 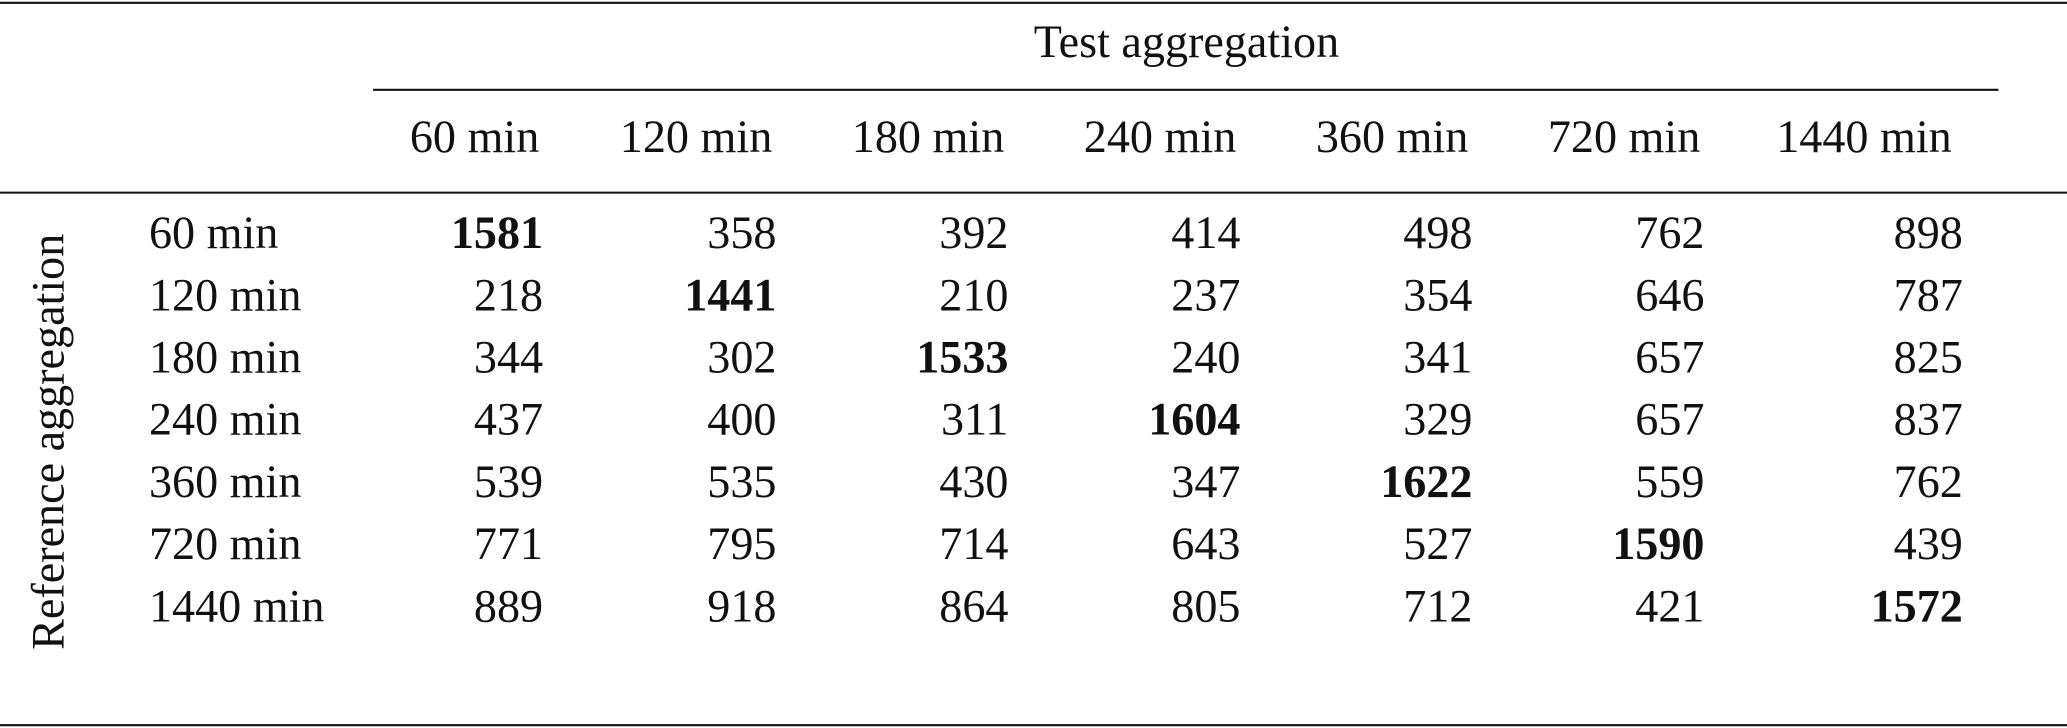 What do you see at coordinates (973, 294) in the screenshot?
I see `cell-value: 210` at bounding box center [973, 294].